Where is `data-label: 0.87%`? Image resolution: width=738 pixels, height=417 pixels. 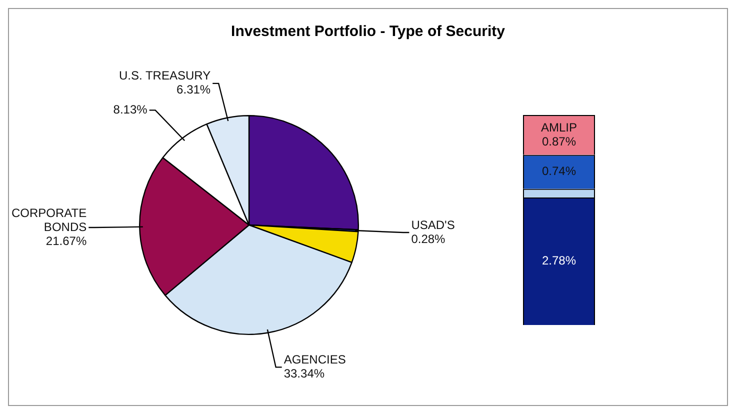
data-label: 0.87% is located at coordinates (559, 141).